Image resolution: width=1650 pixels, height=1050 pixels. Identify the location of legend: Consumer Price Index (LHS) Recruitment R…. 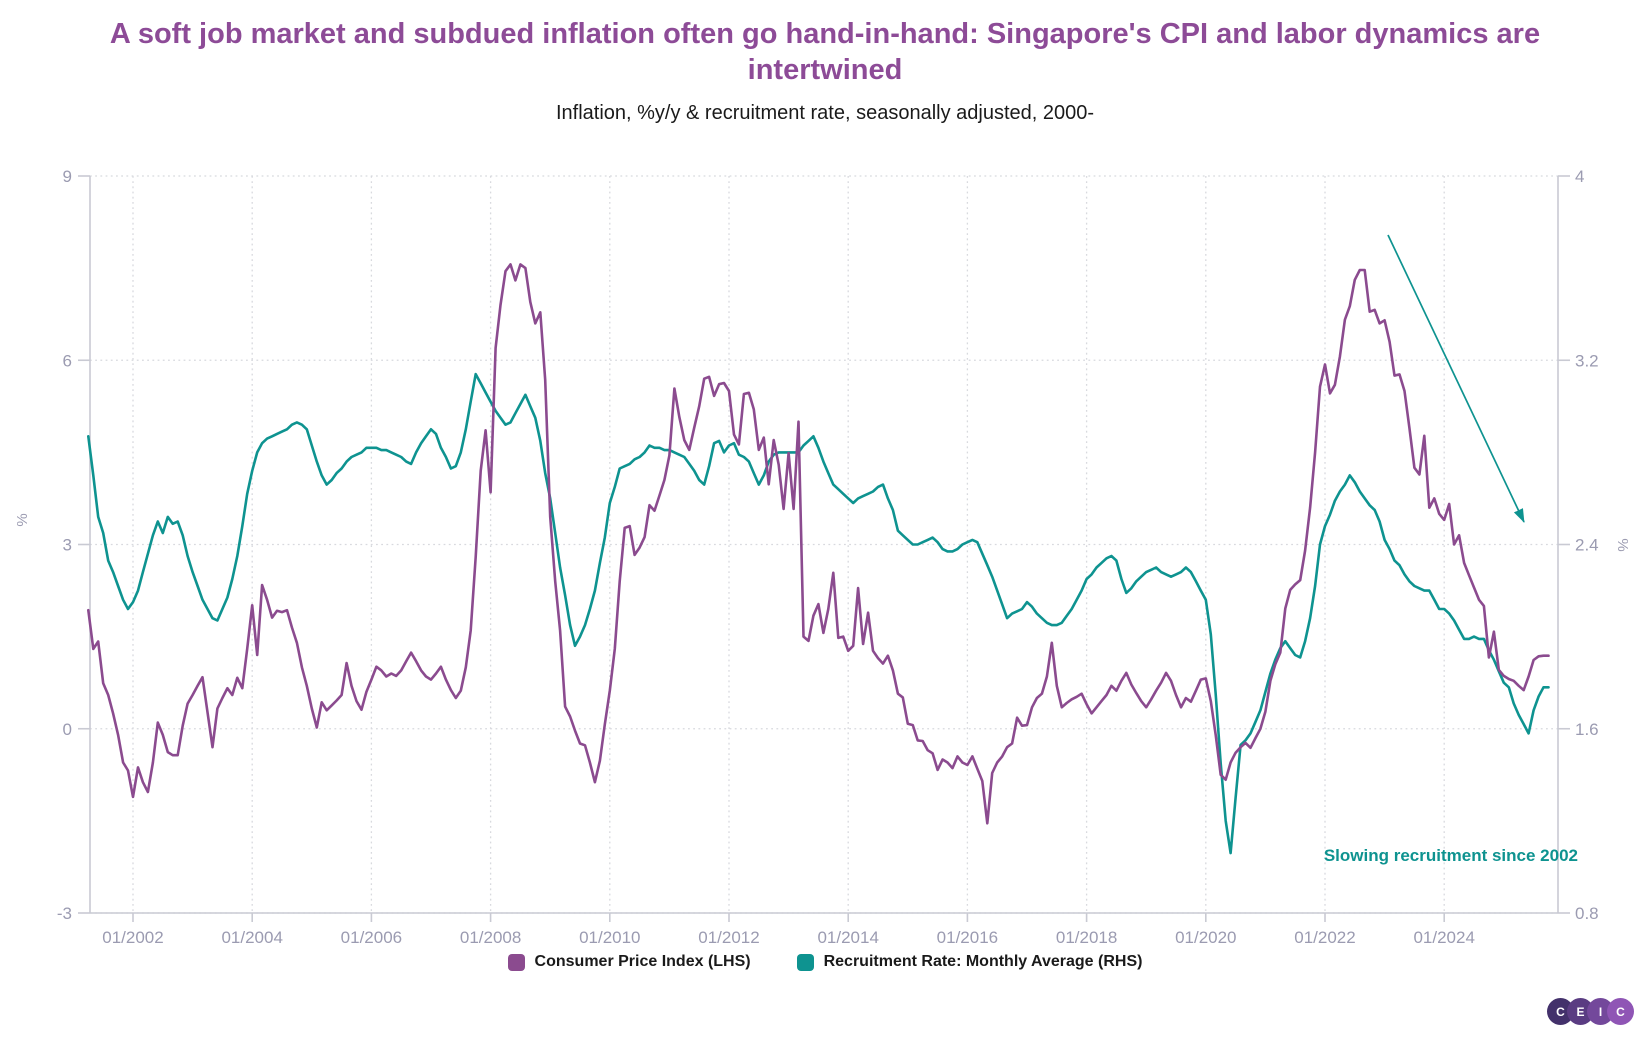
(825, 962).